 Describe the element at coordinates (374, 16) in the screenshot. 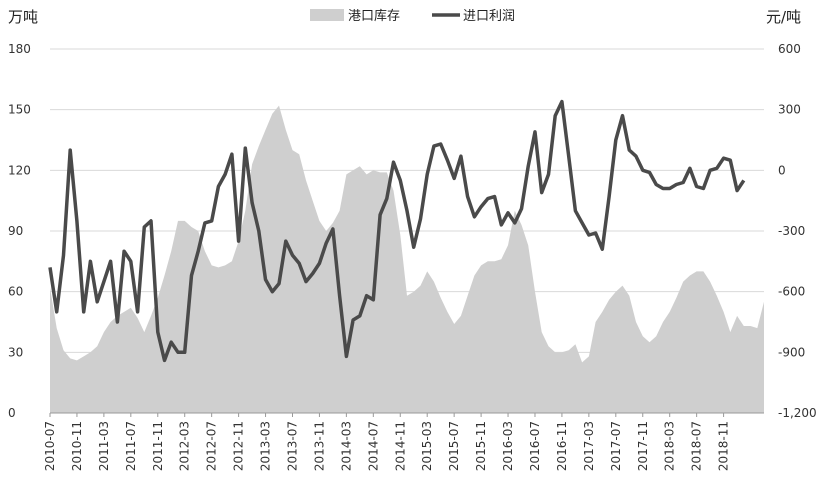

I see `legend-label-inventory: 港口库存` at that location.